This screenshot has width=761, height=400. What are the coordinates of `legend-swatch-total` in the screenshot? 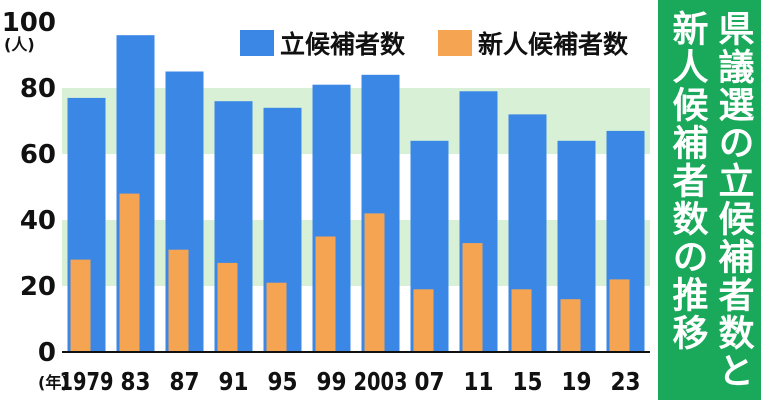 It's located at (257, 43).